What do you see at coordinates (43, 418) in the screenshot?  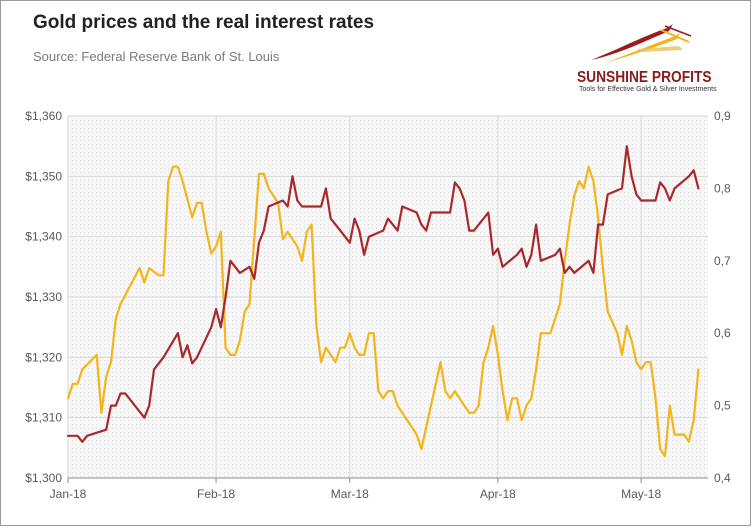 I see `y-left-tick-label: $1,310` at bounding box center [43, 418].